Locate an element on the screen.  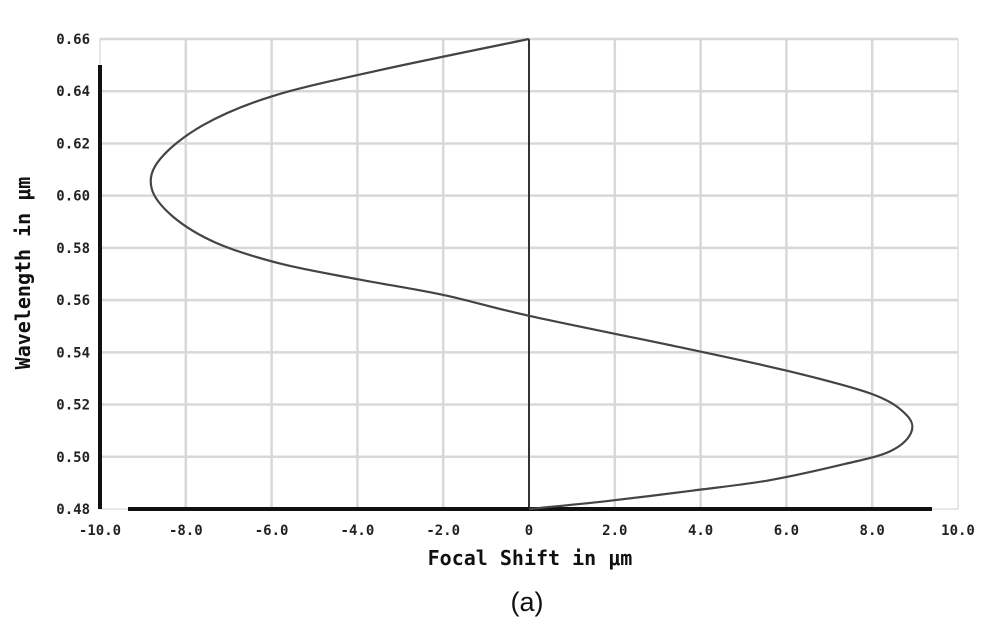
x-tick-label: -2.0 is located at coordinates (443, 531).